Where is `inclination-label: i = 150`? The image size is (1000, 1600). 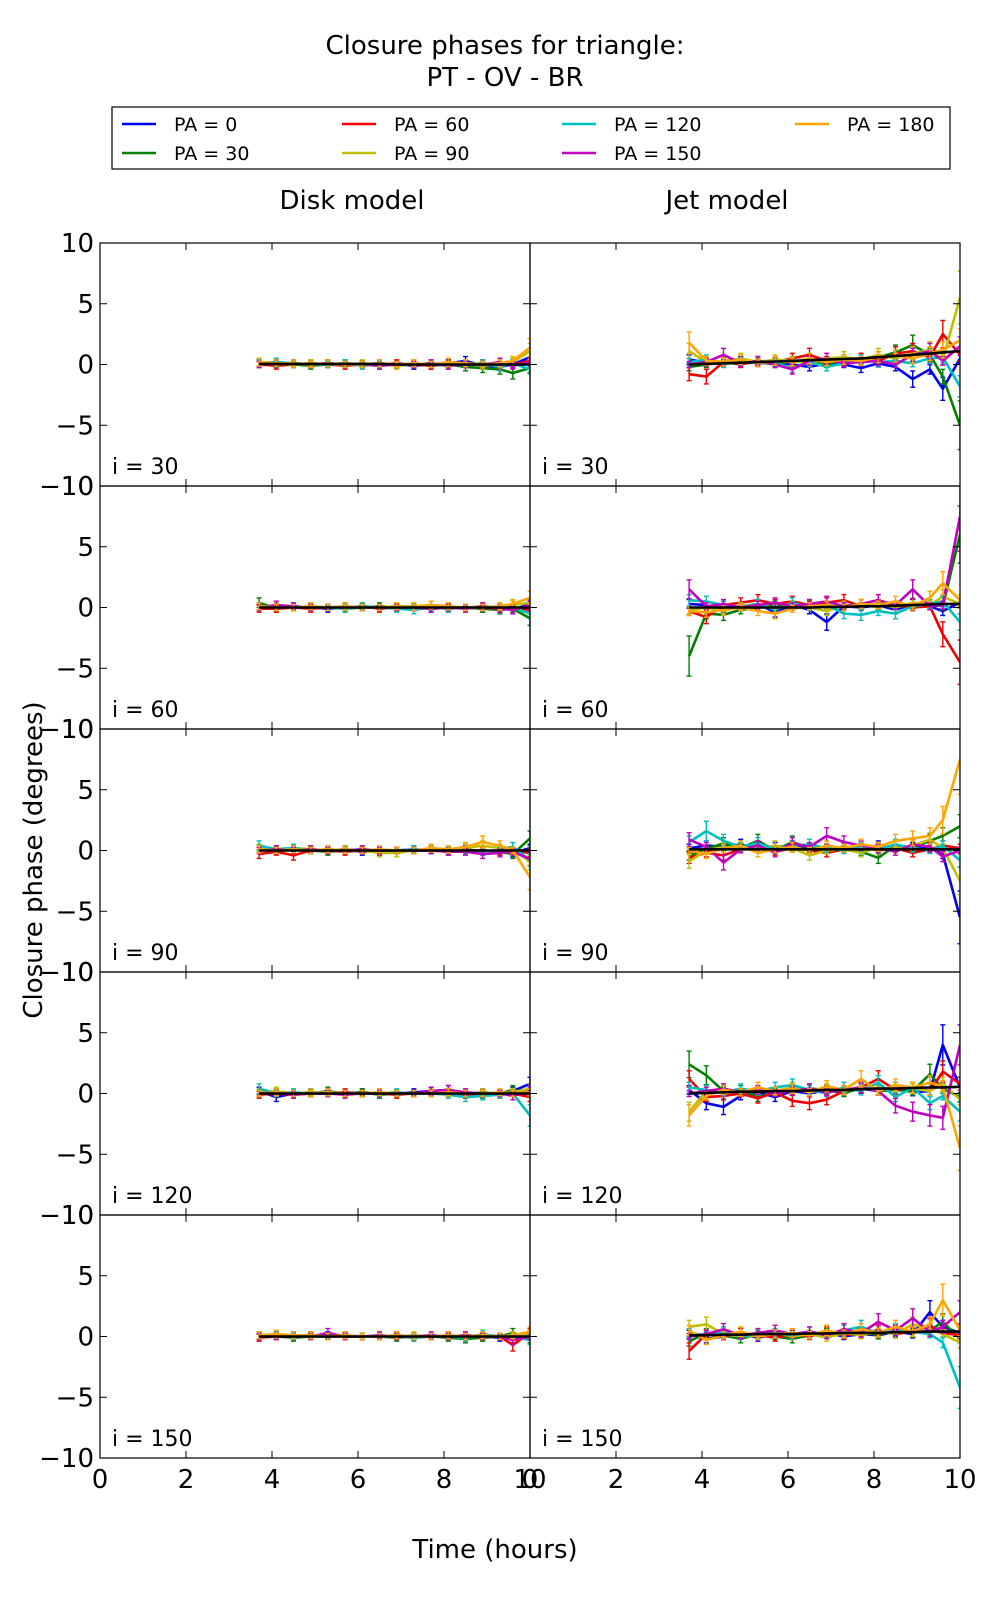
inclination-label: i = 150 is located at coordinates (152, 1439).